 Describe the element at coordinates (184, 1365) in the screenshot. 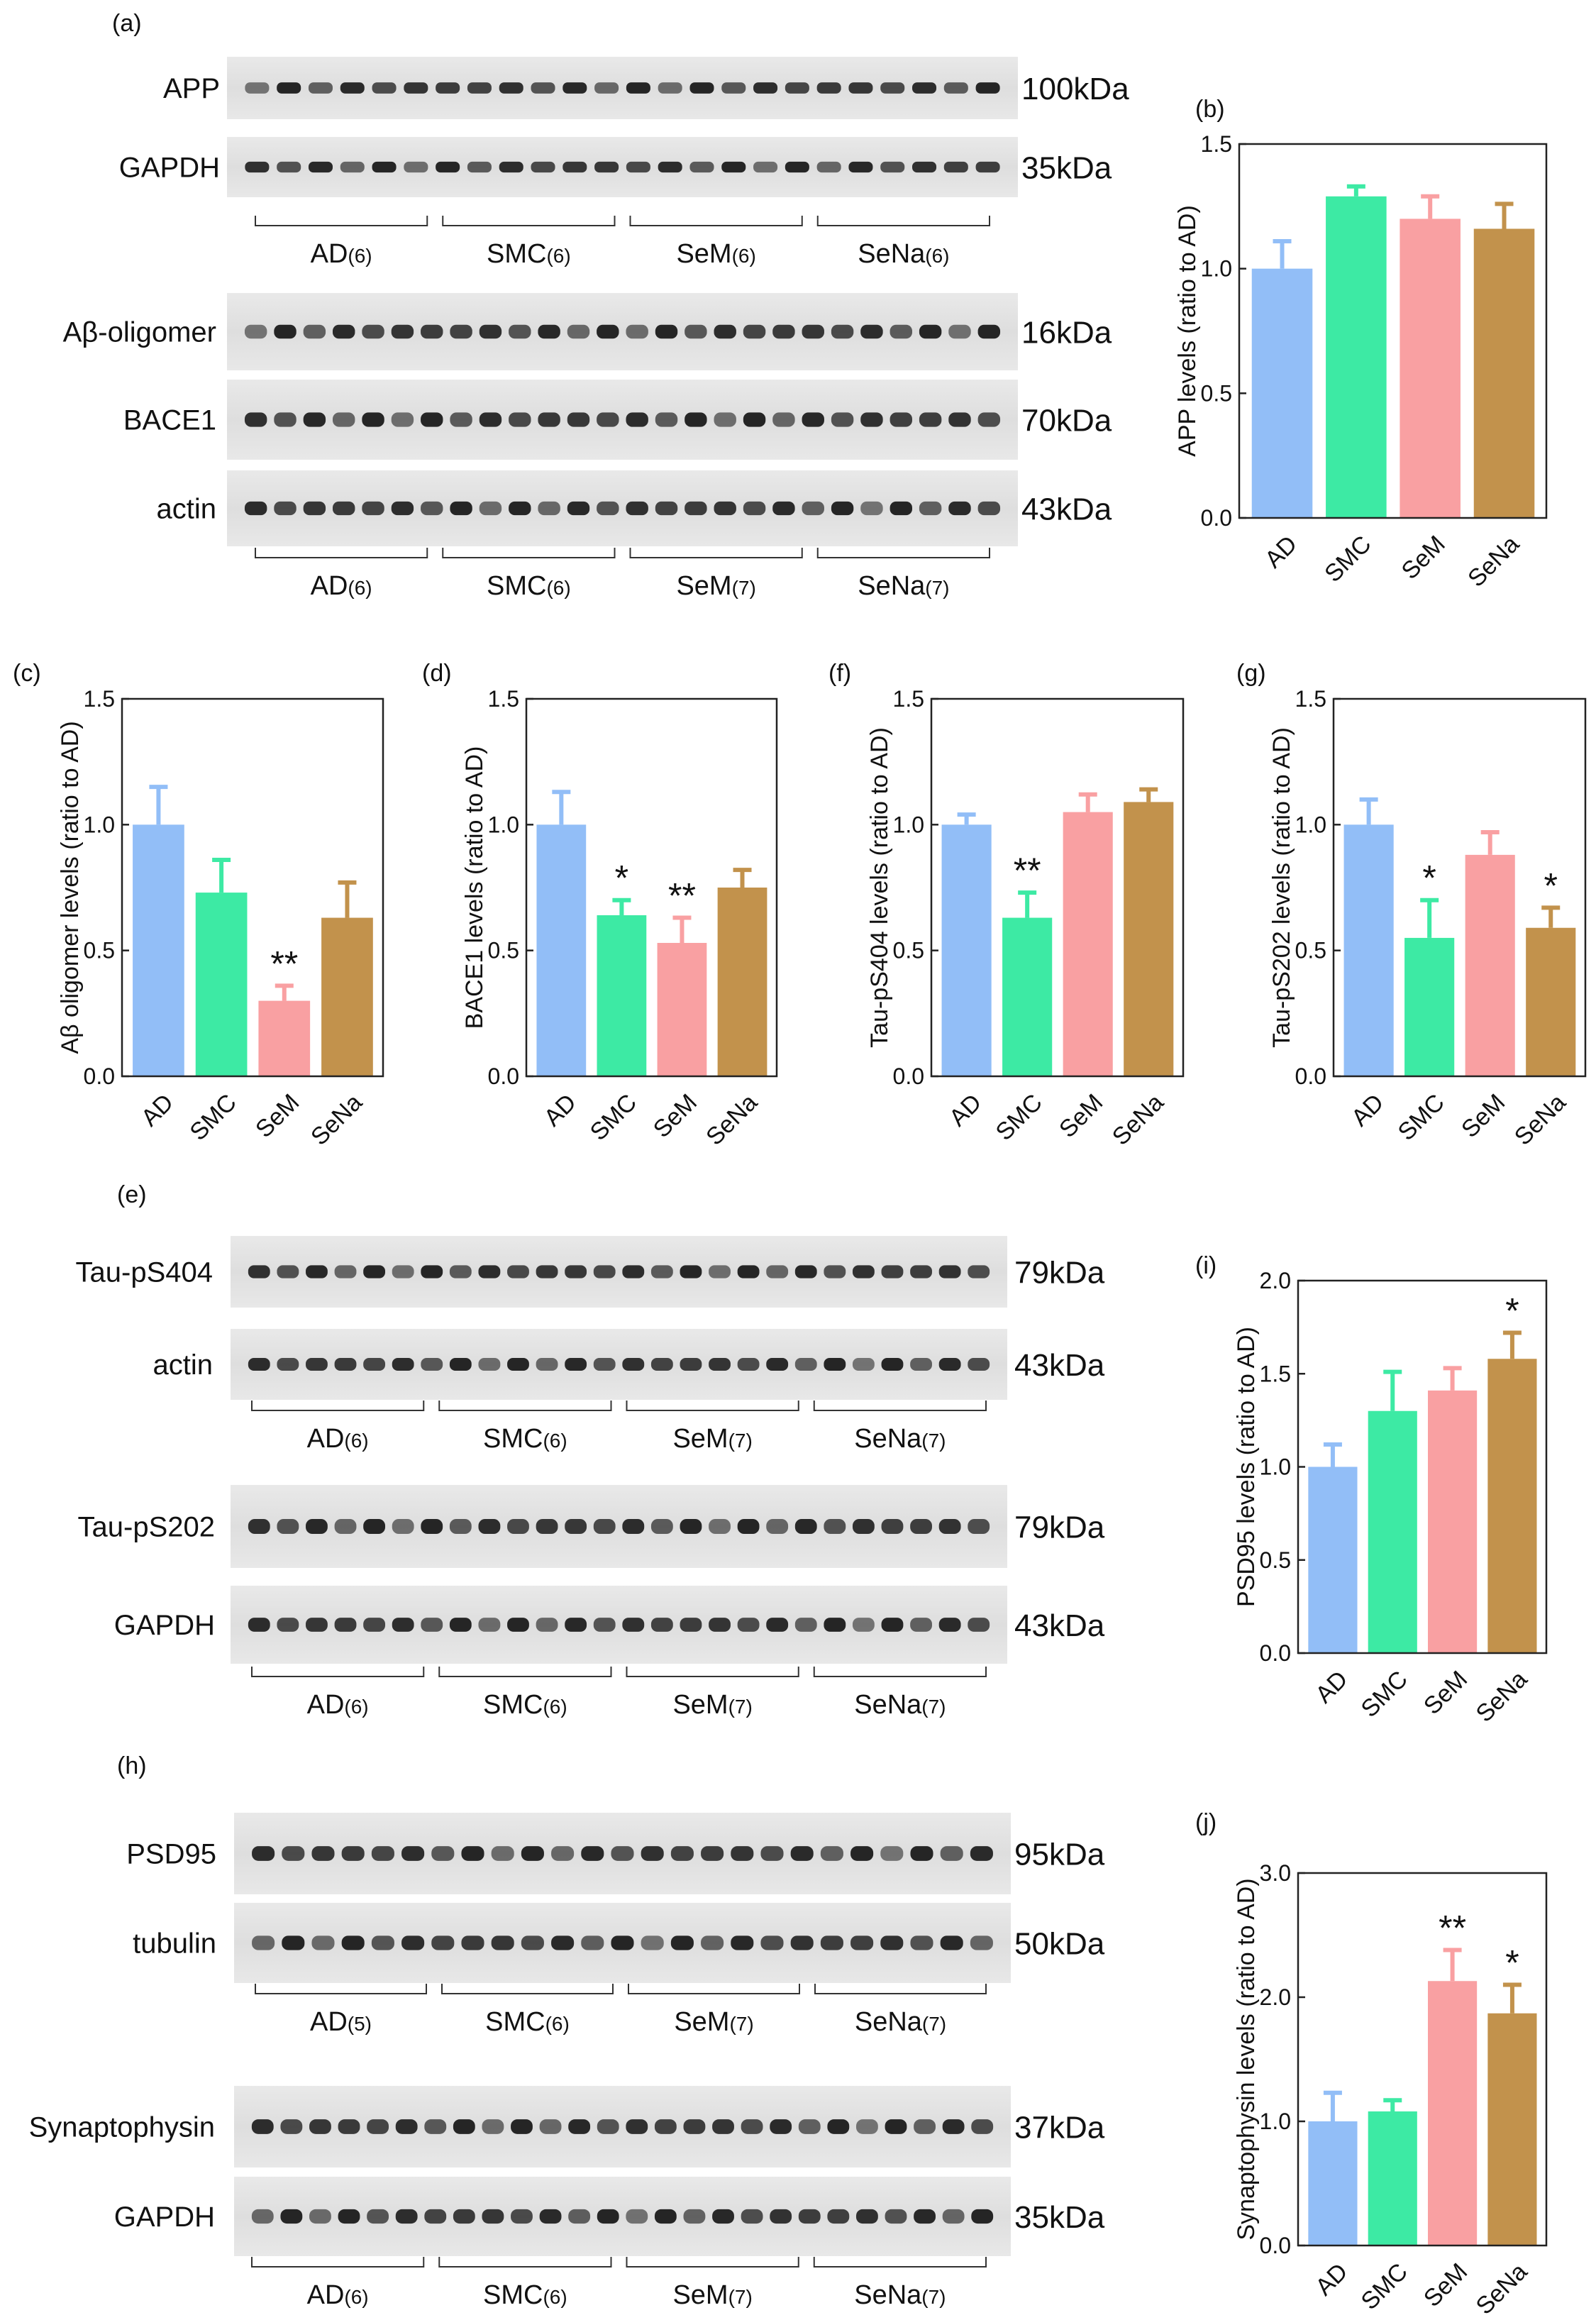

I see `blot-protein-label: actin` at that location.